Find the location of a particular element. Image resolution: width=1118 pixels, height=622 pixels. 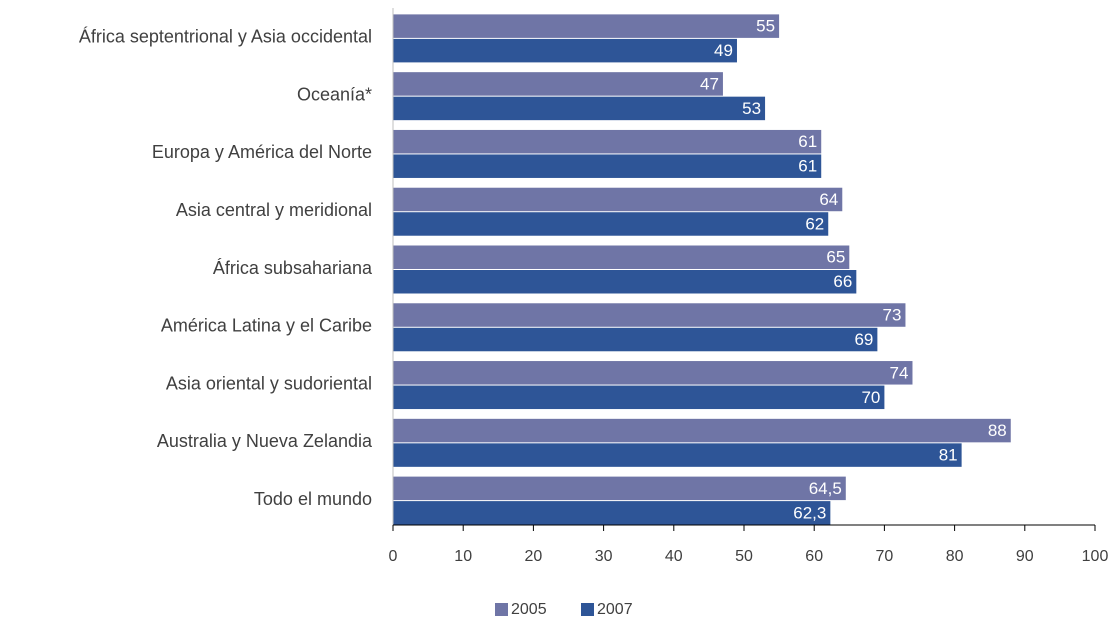

x-tick-label: 30 is located at coordinates (604, 556).